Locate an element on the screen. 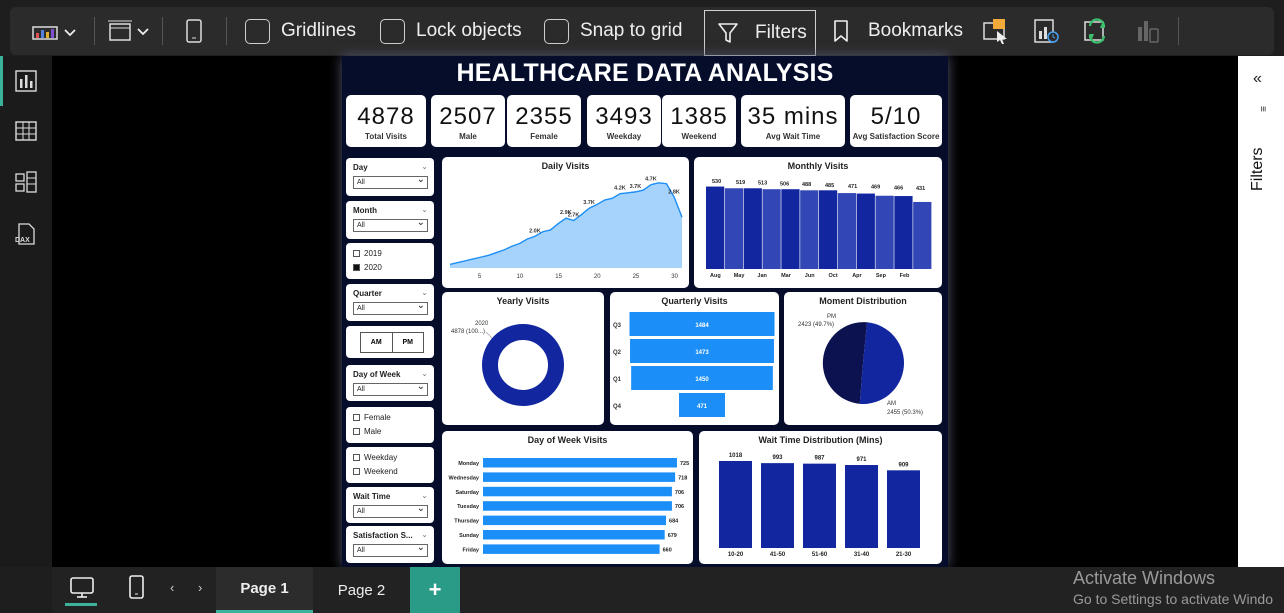  slicer-title: Quarter is located at coordinates (367, 293).